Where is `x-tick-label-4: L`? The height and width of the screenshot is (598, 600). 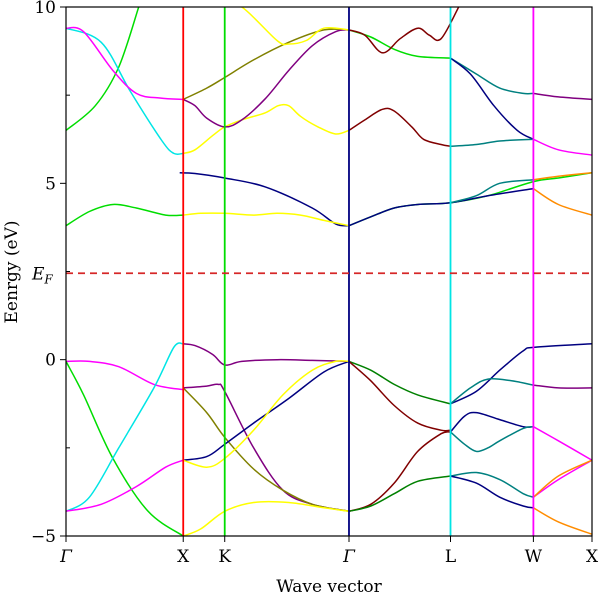 x-tick-label-4: L is located at coordinates (450, 557).